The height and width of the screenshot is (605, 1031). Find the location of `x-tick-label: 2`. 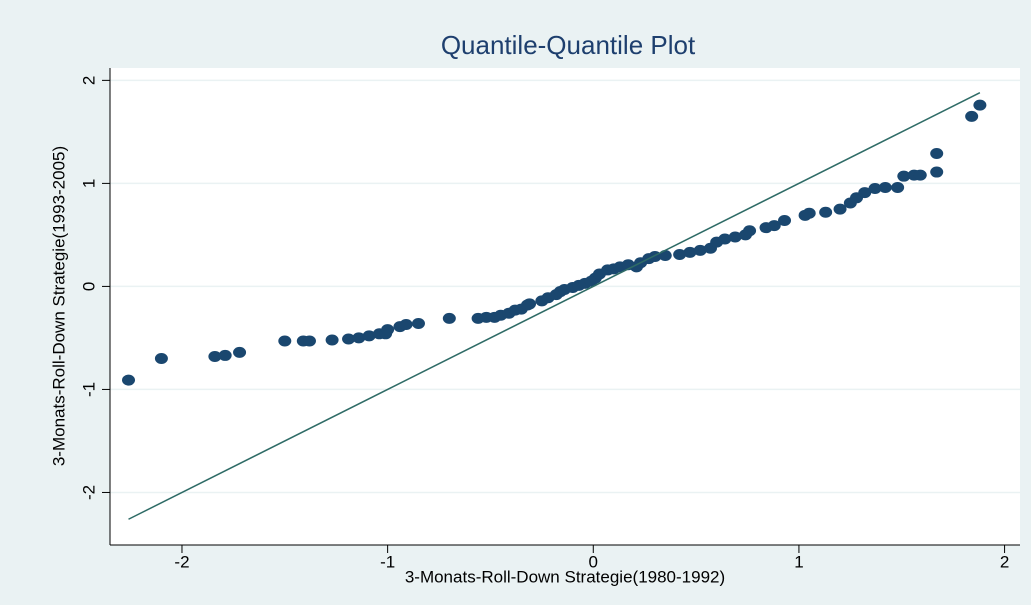

x-tick-label: 2 is located at coordinates (1004, 561).